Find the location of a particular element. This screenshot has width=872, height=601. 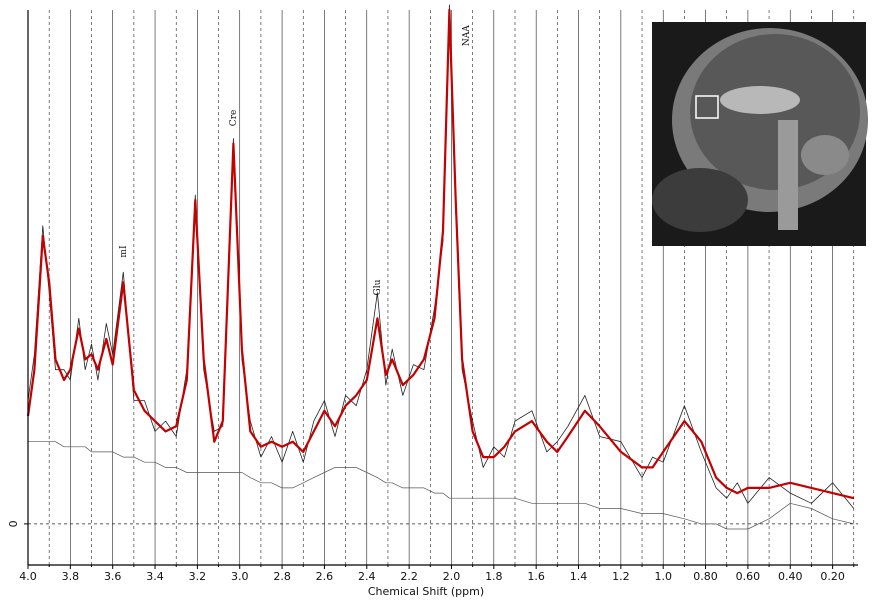

x-tick-label: 2.8 is located at coordinates (282, 576).